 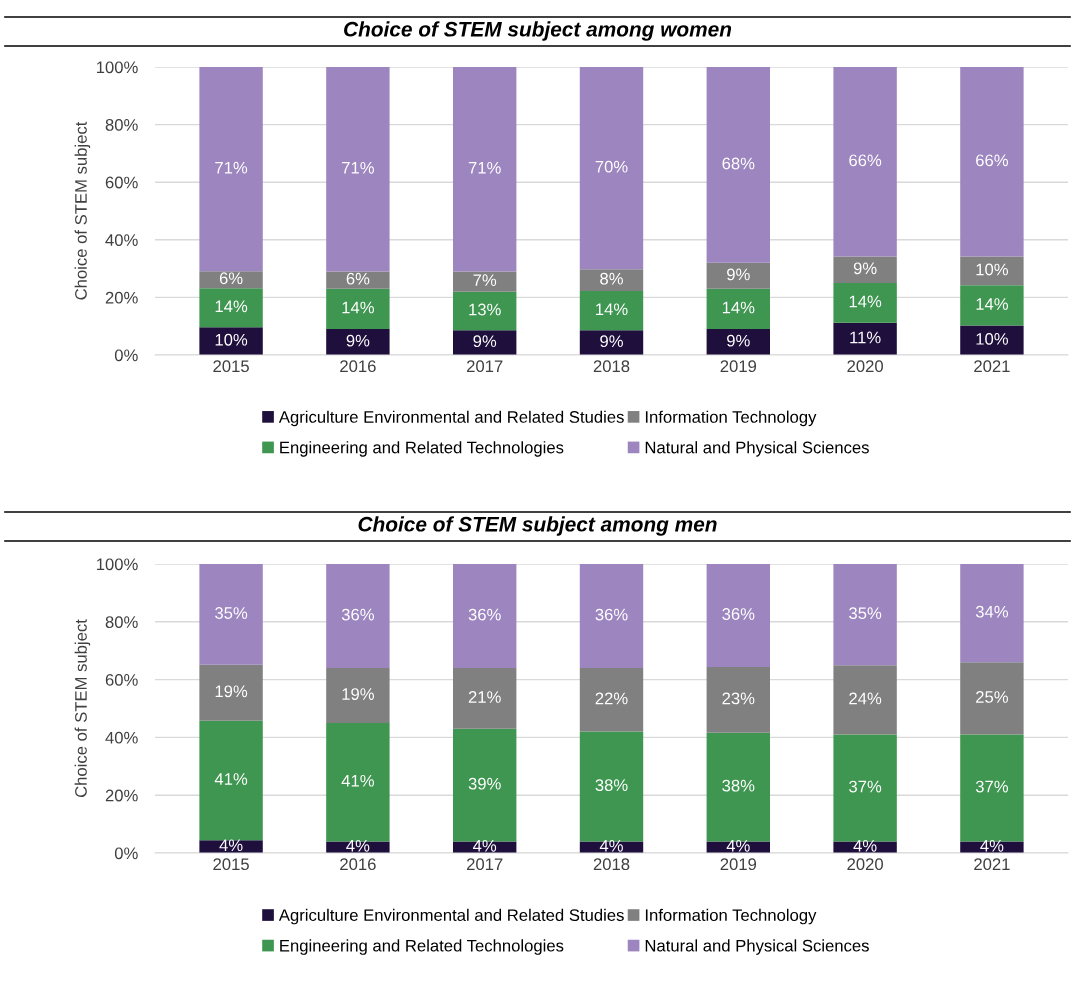 What do you see at coordinates (126, 355) in the screenshot?
I see `y-tick-label: 0%` at bounding box center [126, 355].